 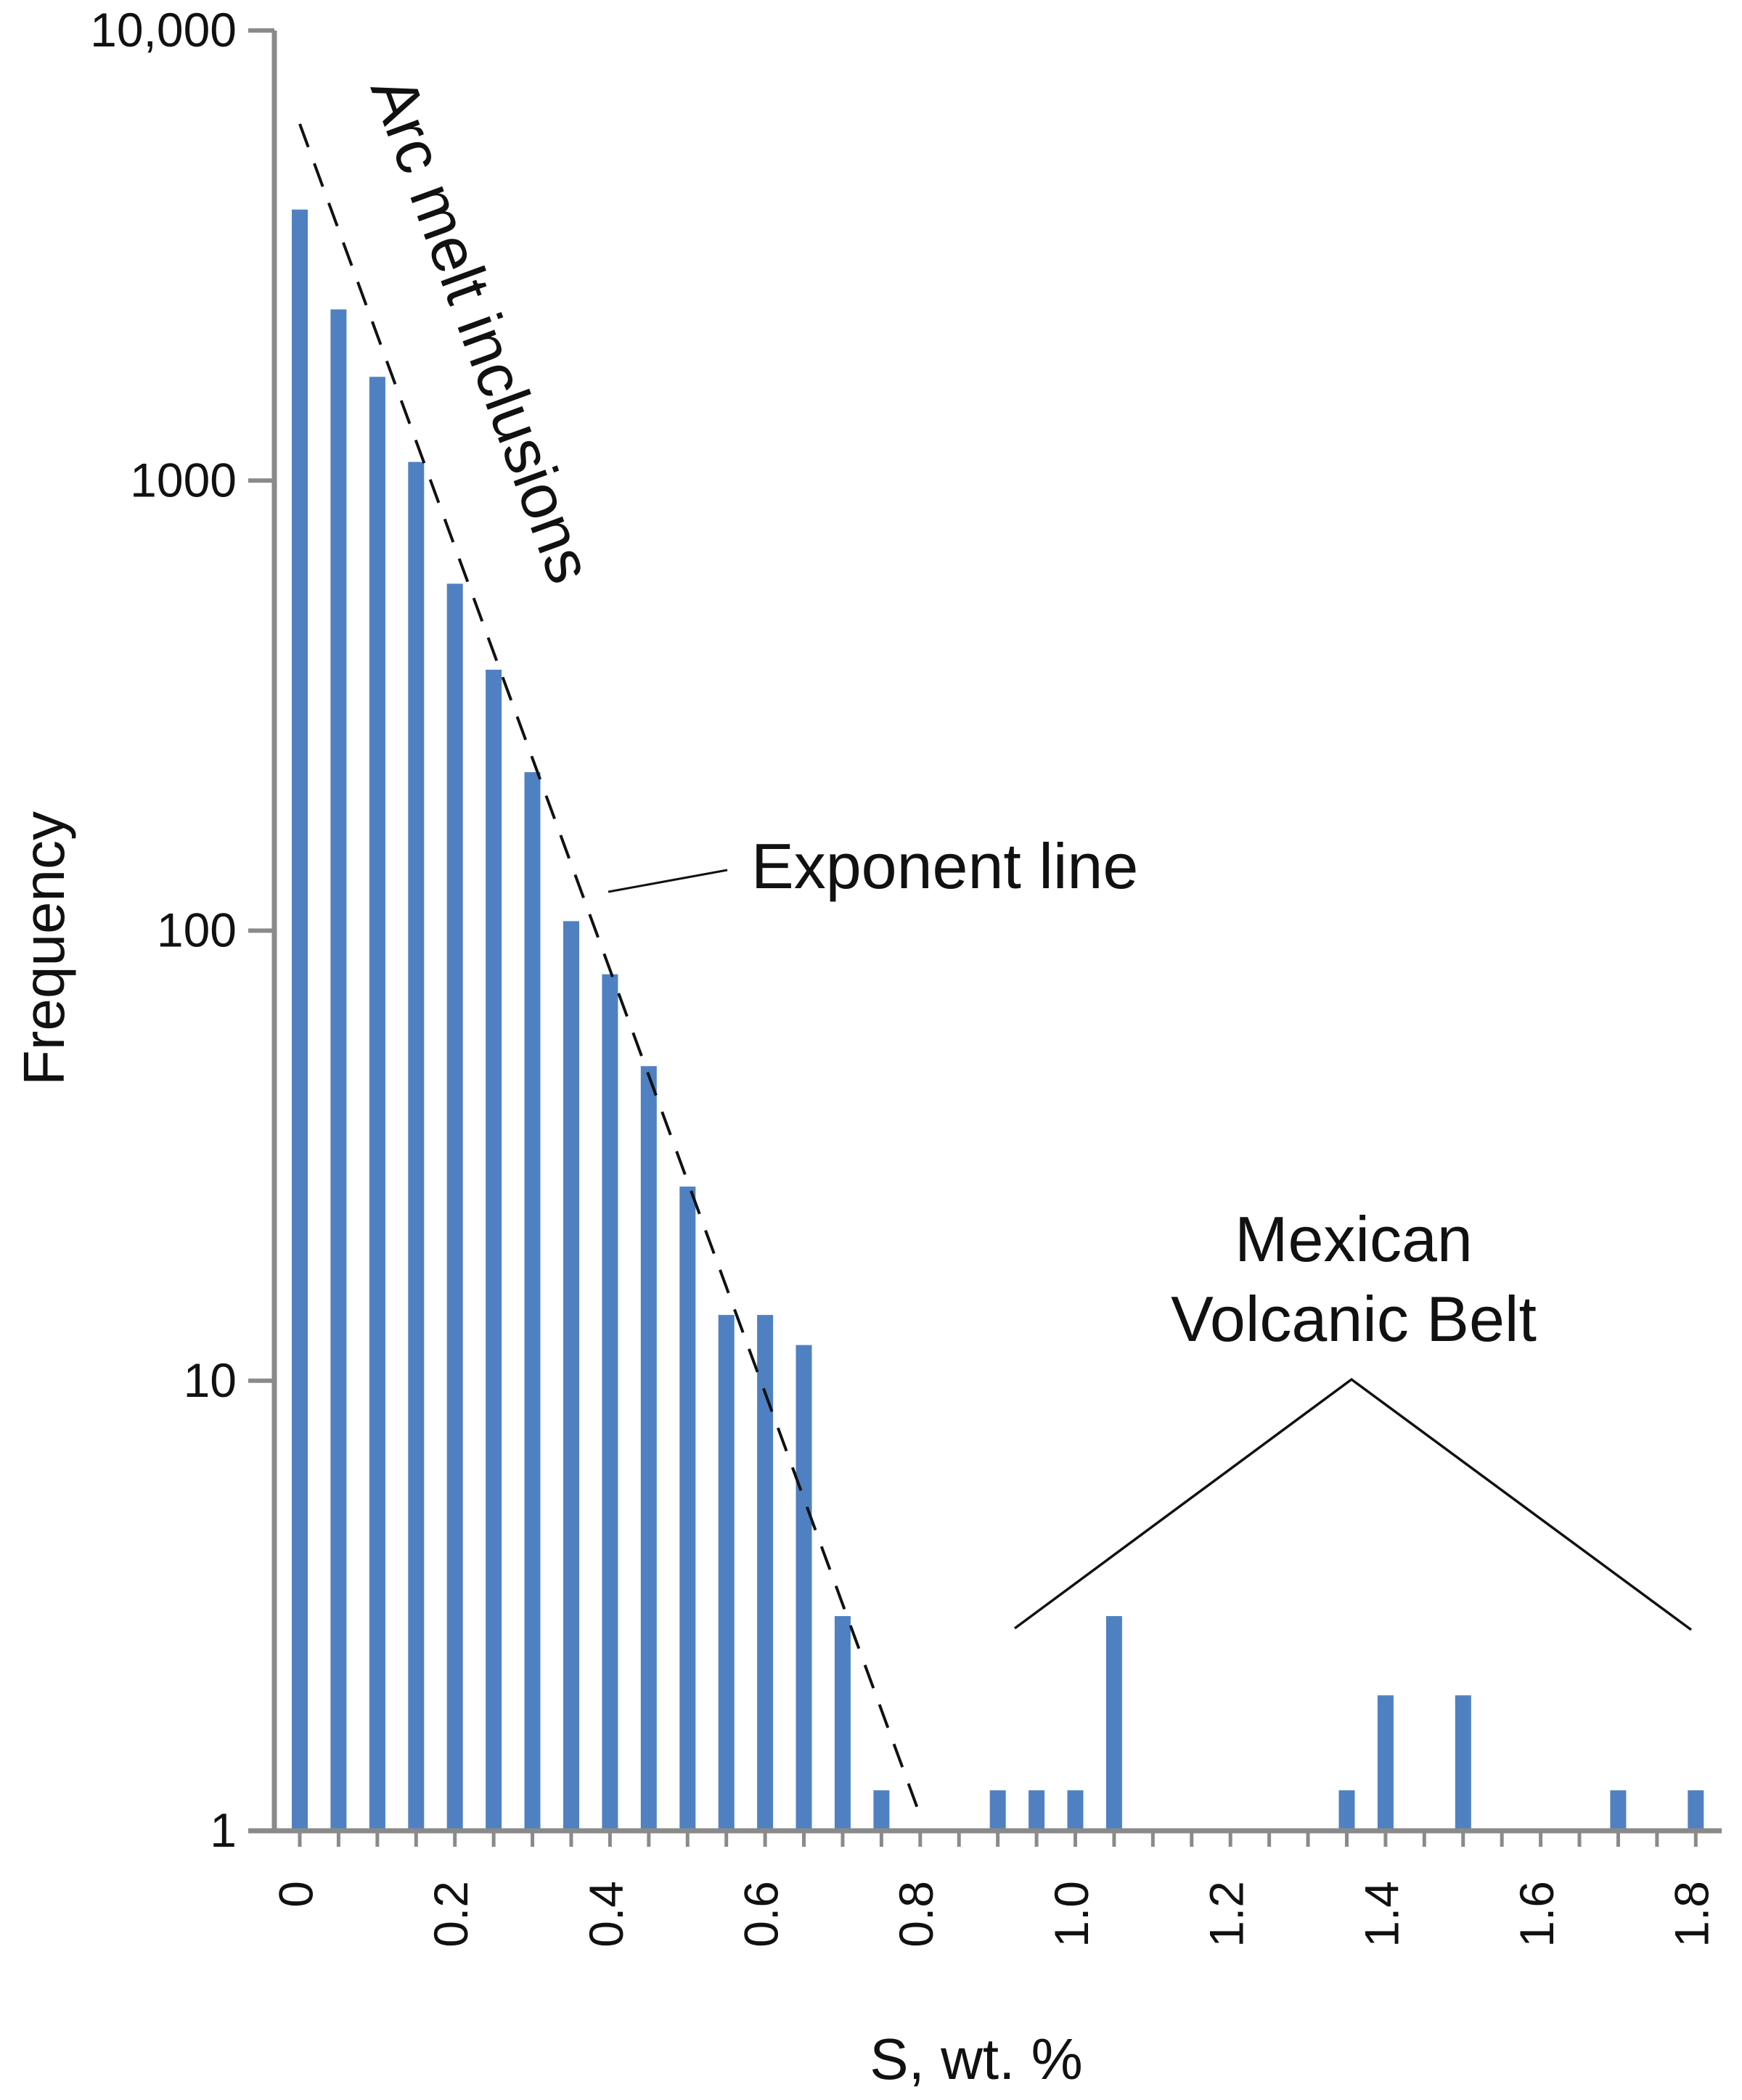 I want to click on y-tick-label-0: 1, so click(x=223, y=1830).